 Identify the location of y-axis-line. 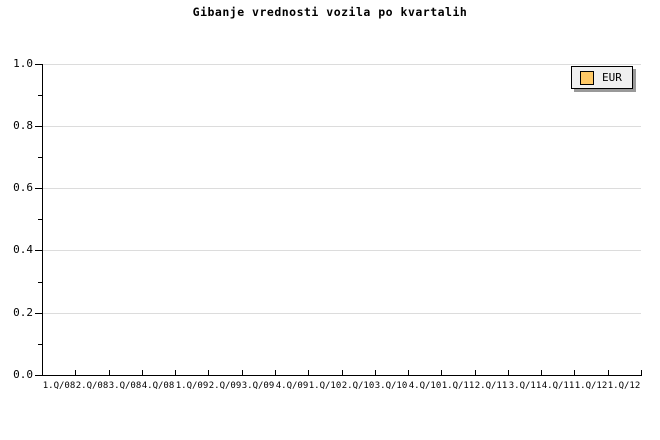
(42, 220).